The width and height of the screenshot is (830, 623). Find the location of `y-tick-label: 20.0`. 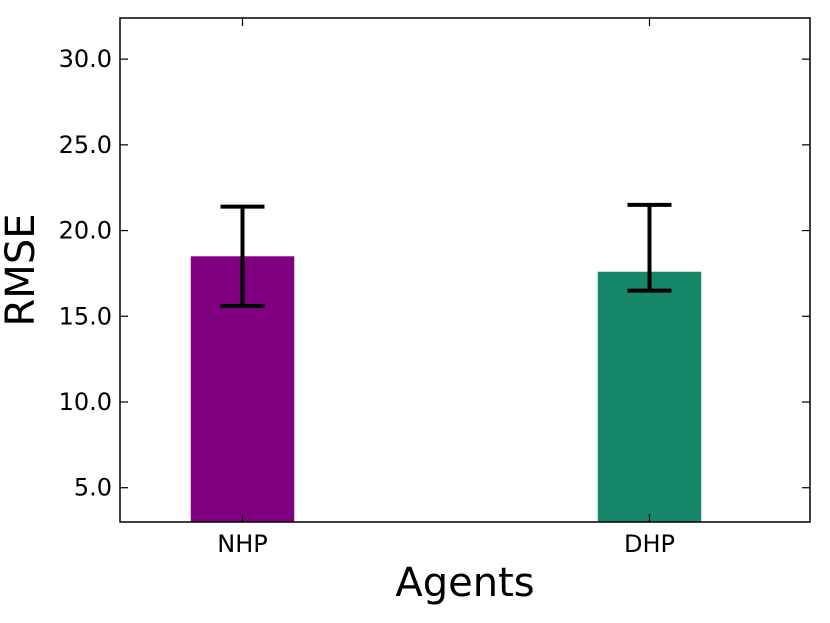

y-tick-label: 20.0 is located at coordinates (85, 231).